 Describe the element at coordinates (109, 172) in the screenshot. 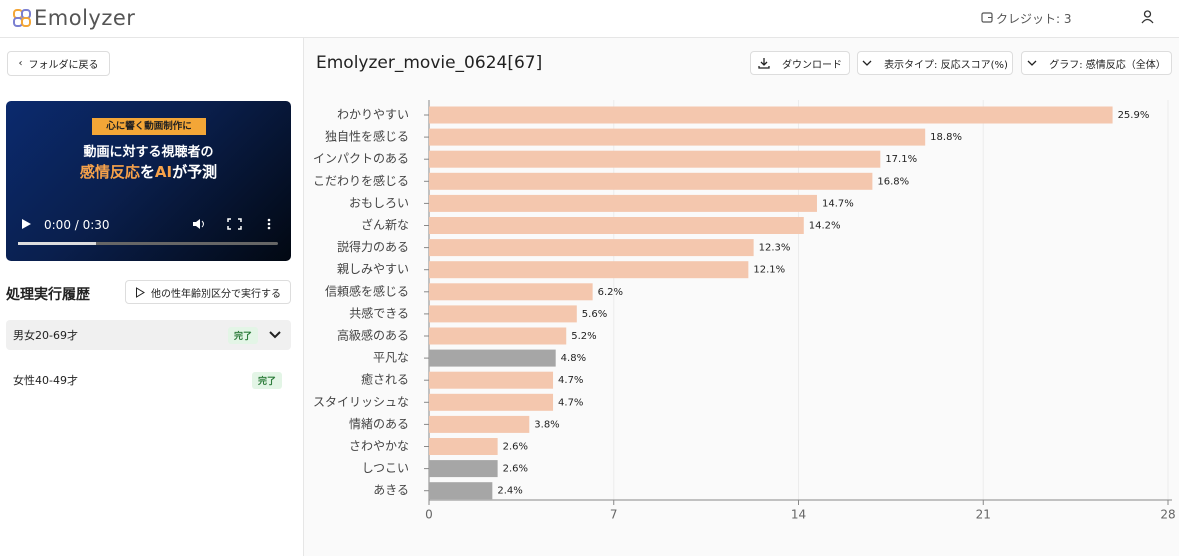

I see `video-text-part: 感情反応` at that location.